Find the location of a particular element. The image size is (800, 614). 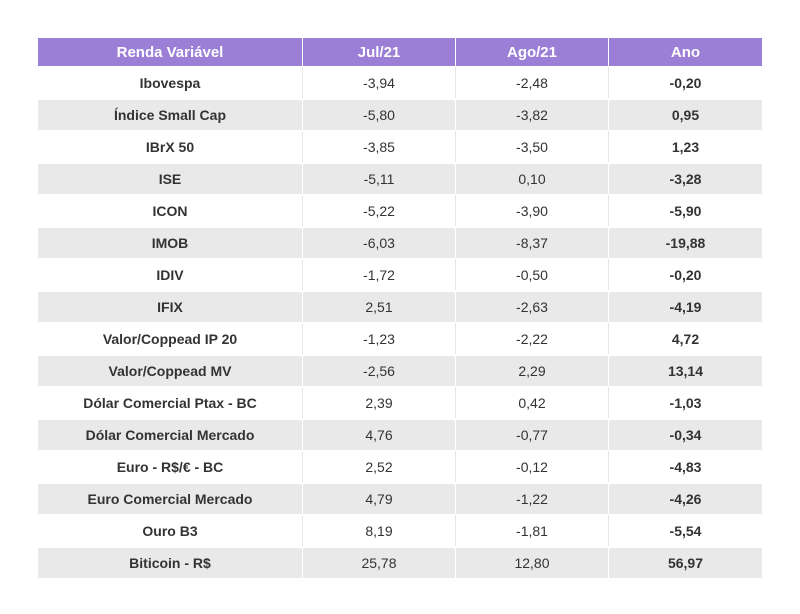

row-name-cell: Biticoin - R$ is located at coordinates (170, 562).